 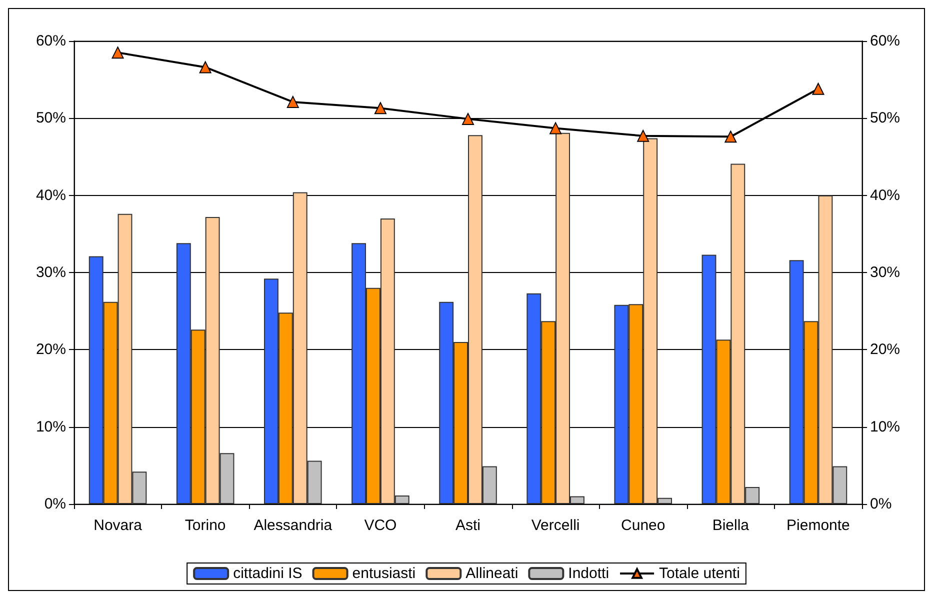 What do you see at coordinates (881, 504) in the screenshot?
I see `y2-tick-label: 0%` at bounding box center [881, 504].